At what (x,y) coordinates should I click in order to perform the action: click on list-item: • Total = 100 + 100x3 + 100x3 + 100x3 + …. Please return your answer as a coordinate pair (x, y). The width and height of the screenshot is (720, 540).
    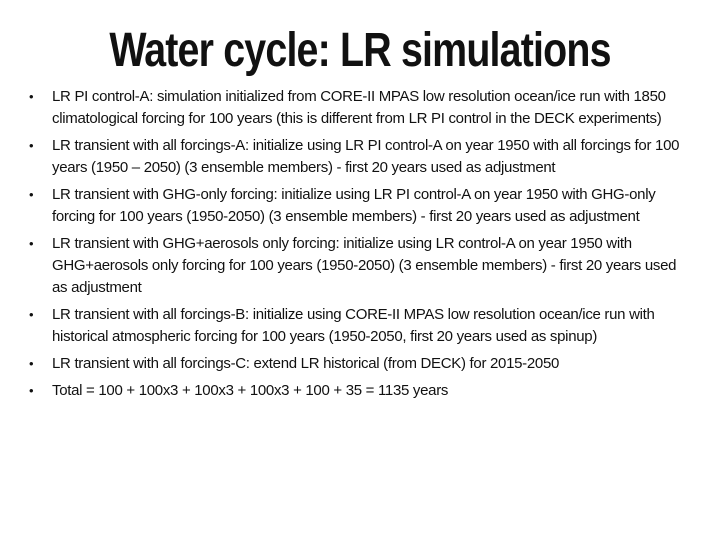
    Looking at the image, I should click on (360, 391).